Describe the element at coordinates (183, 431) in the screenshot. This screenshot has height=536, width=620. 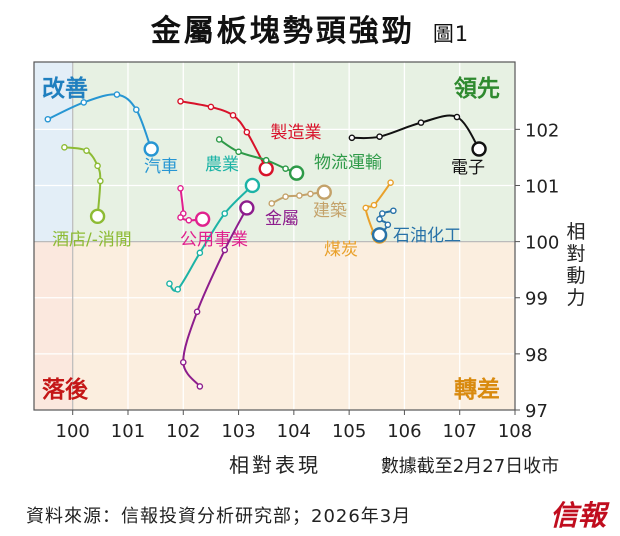
I see `x-tick-label: 102` at that location.